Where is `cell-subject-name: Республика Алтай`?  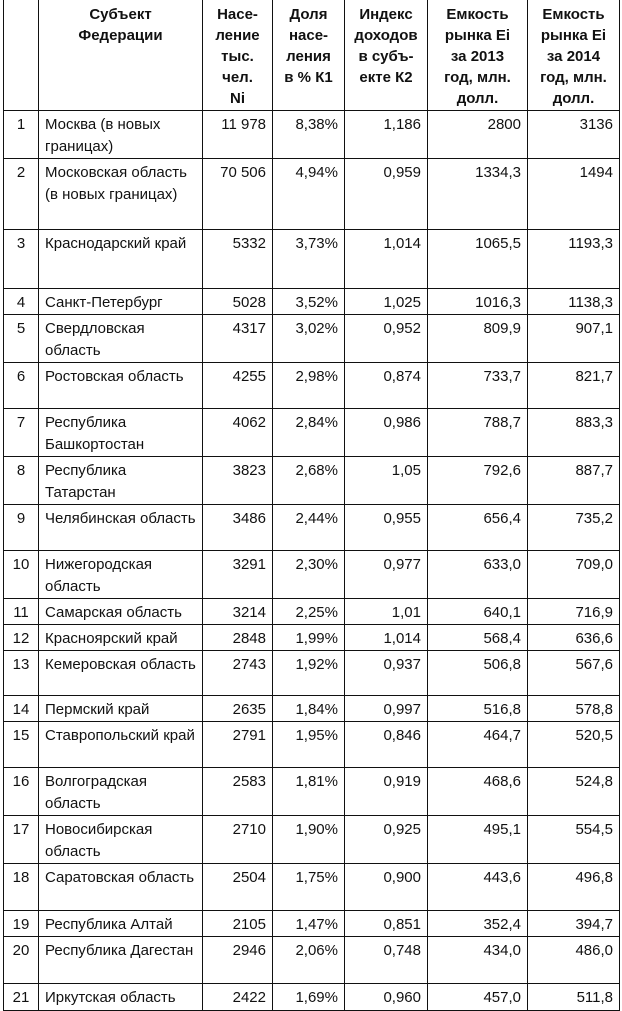
cell-subject-name: Республика Алтай is located at coordinates (120, 923).